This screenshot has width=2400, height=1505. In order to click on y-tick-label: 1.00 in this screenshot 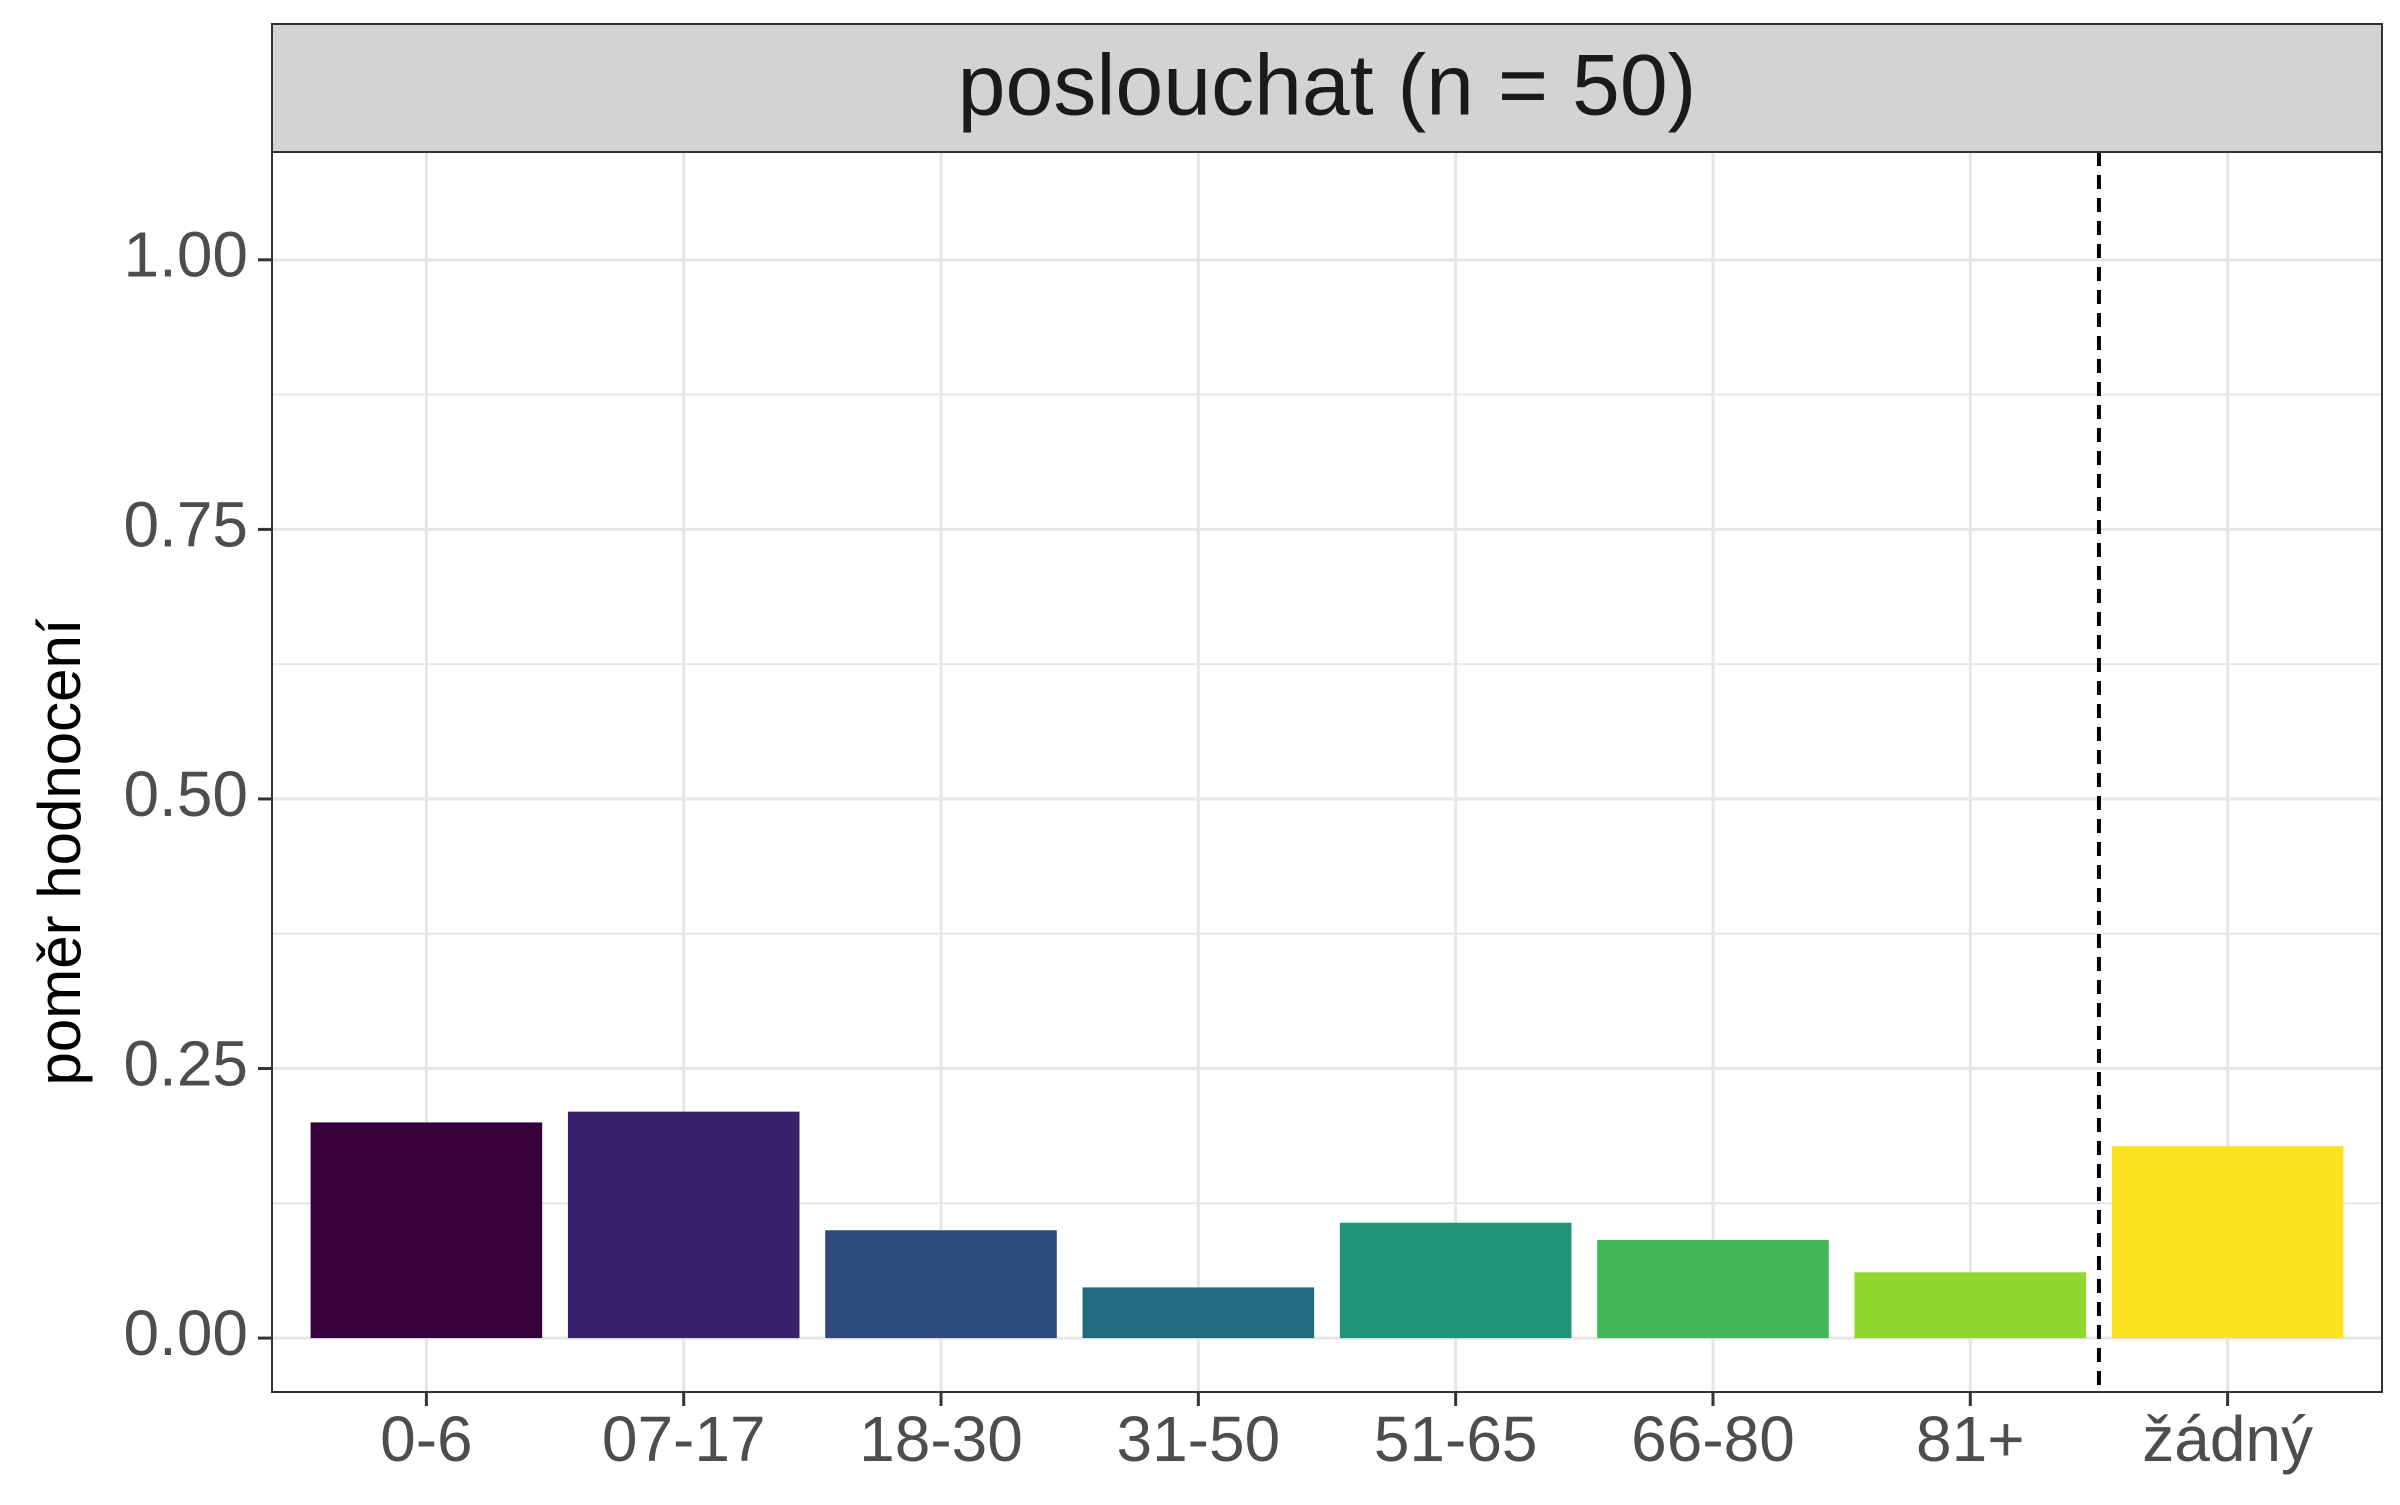, I will do `click(185, 255)`.